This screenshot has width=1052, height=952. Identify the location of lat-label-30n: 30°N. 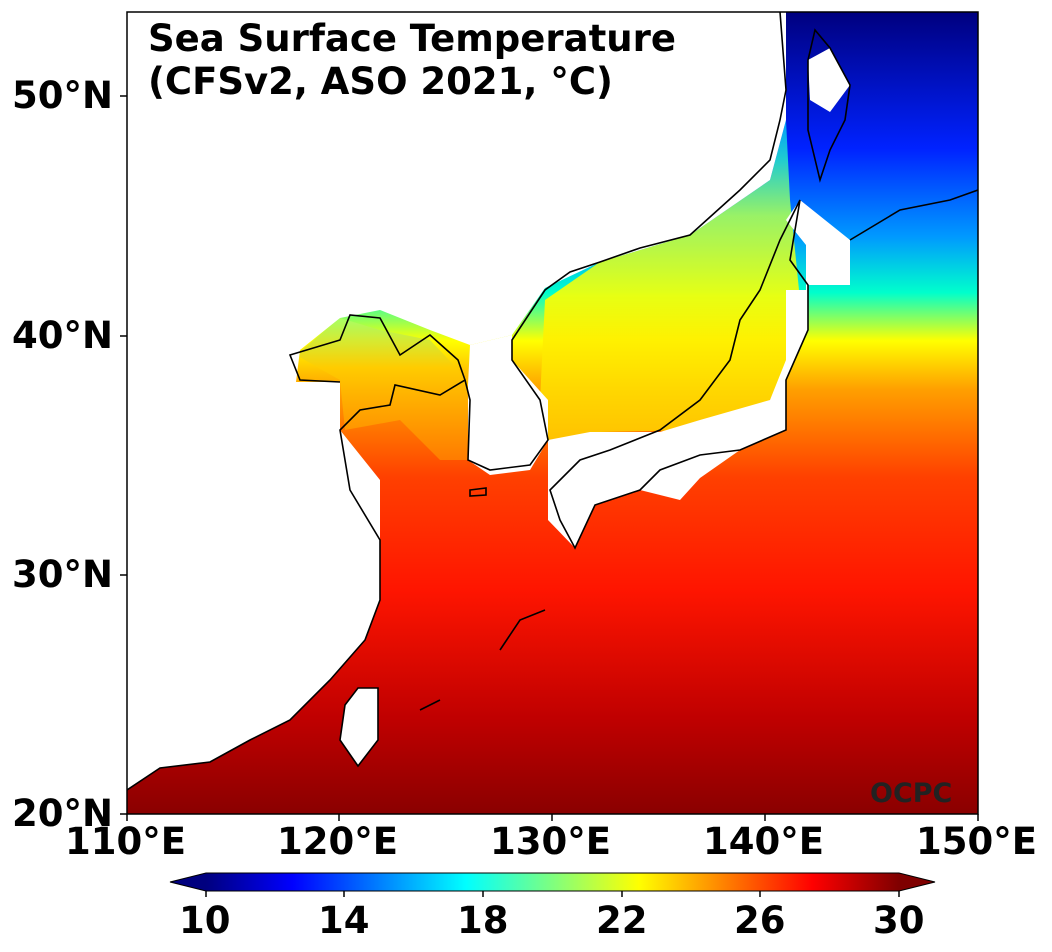
(62, 574).